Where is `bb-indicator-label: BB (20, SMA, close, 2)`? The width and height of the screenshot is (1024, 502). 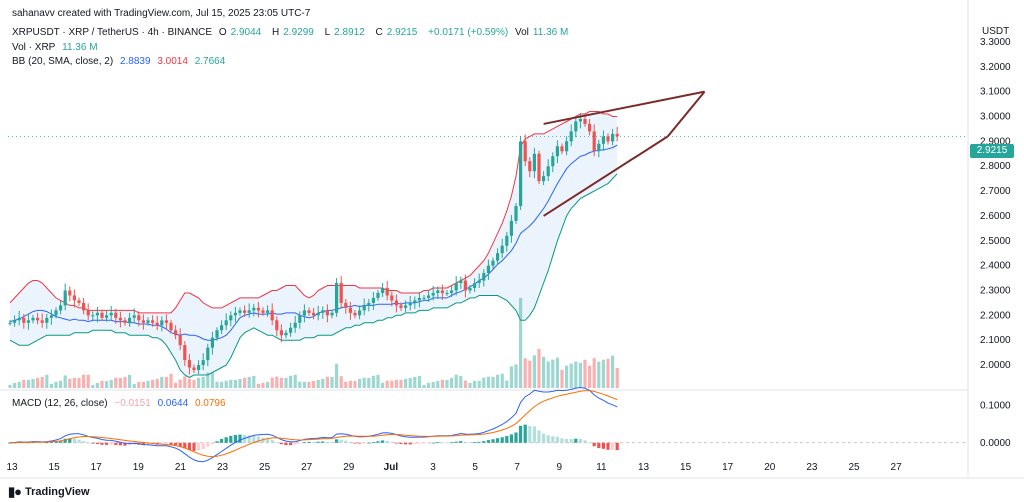
bb-indicator-label: BB (20, SMA, close, 2) is located at coordinates (63, 61).